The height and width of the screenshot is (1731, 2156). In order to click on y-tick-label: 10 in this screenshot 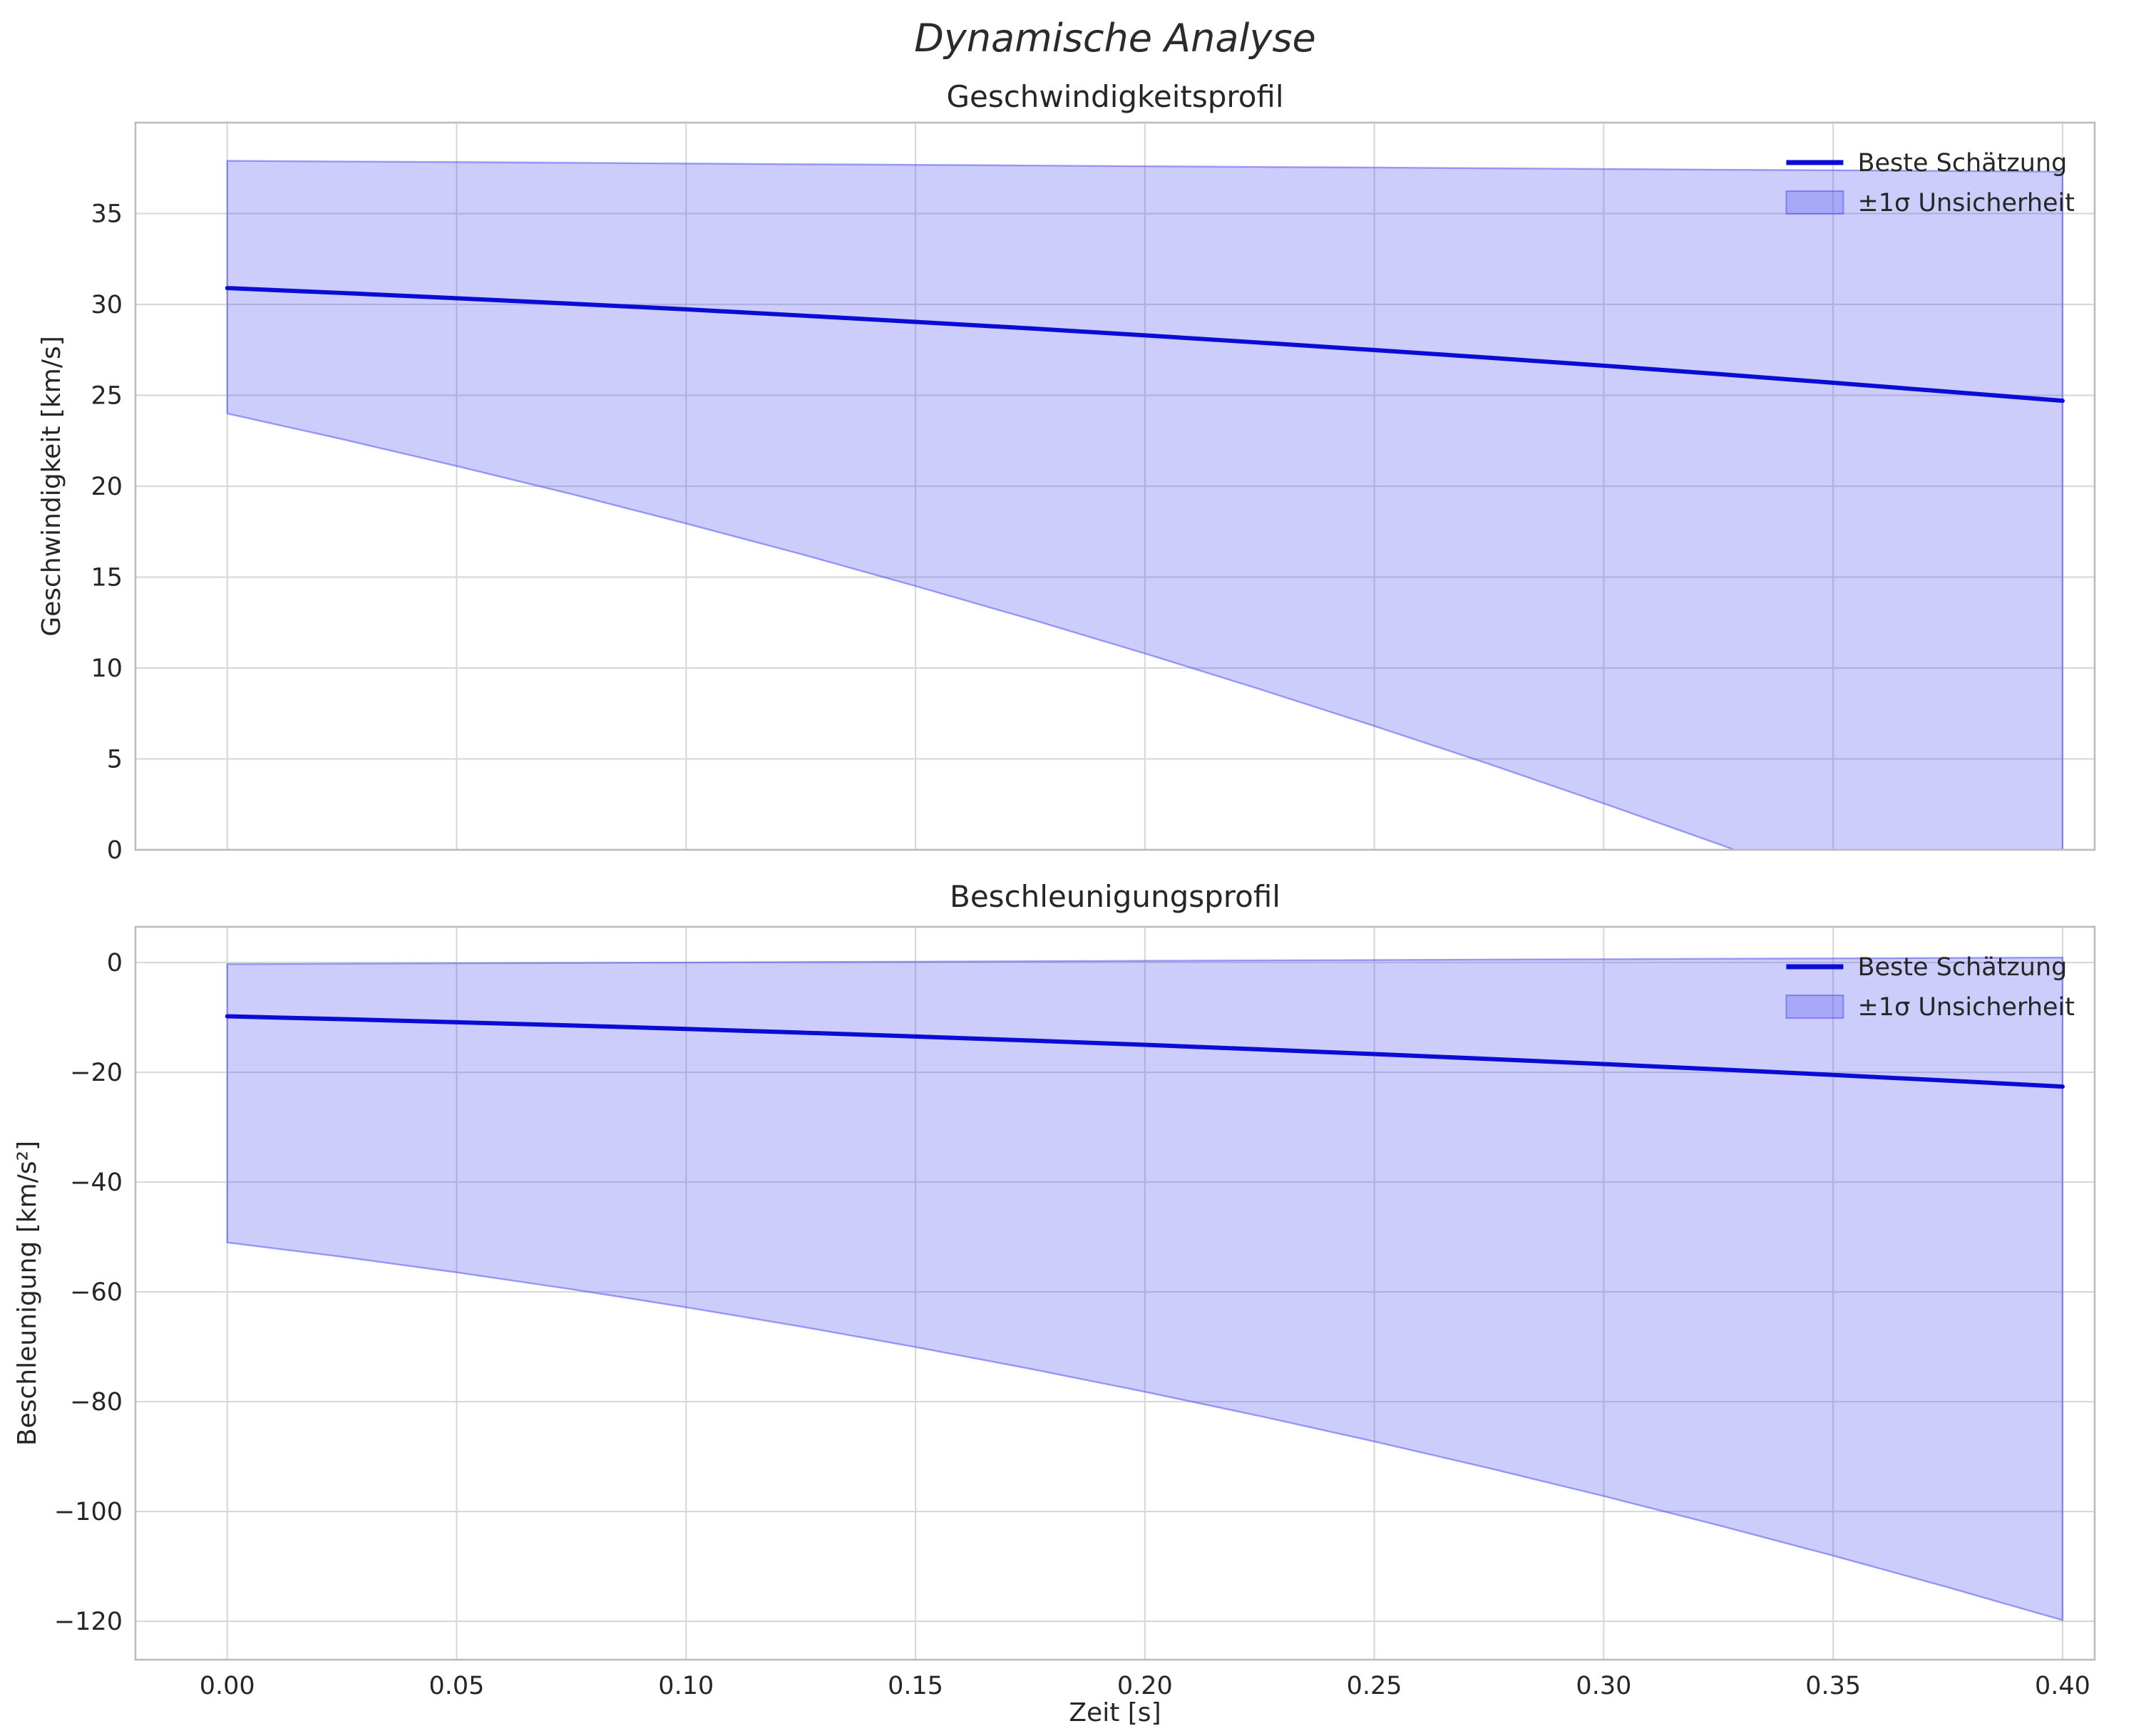, I will do `click(107, 668)`.